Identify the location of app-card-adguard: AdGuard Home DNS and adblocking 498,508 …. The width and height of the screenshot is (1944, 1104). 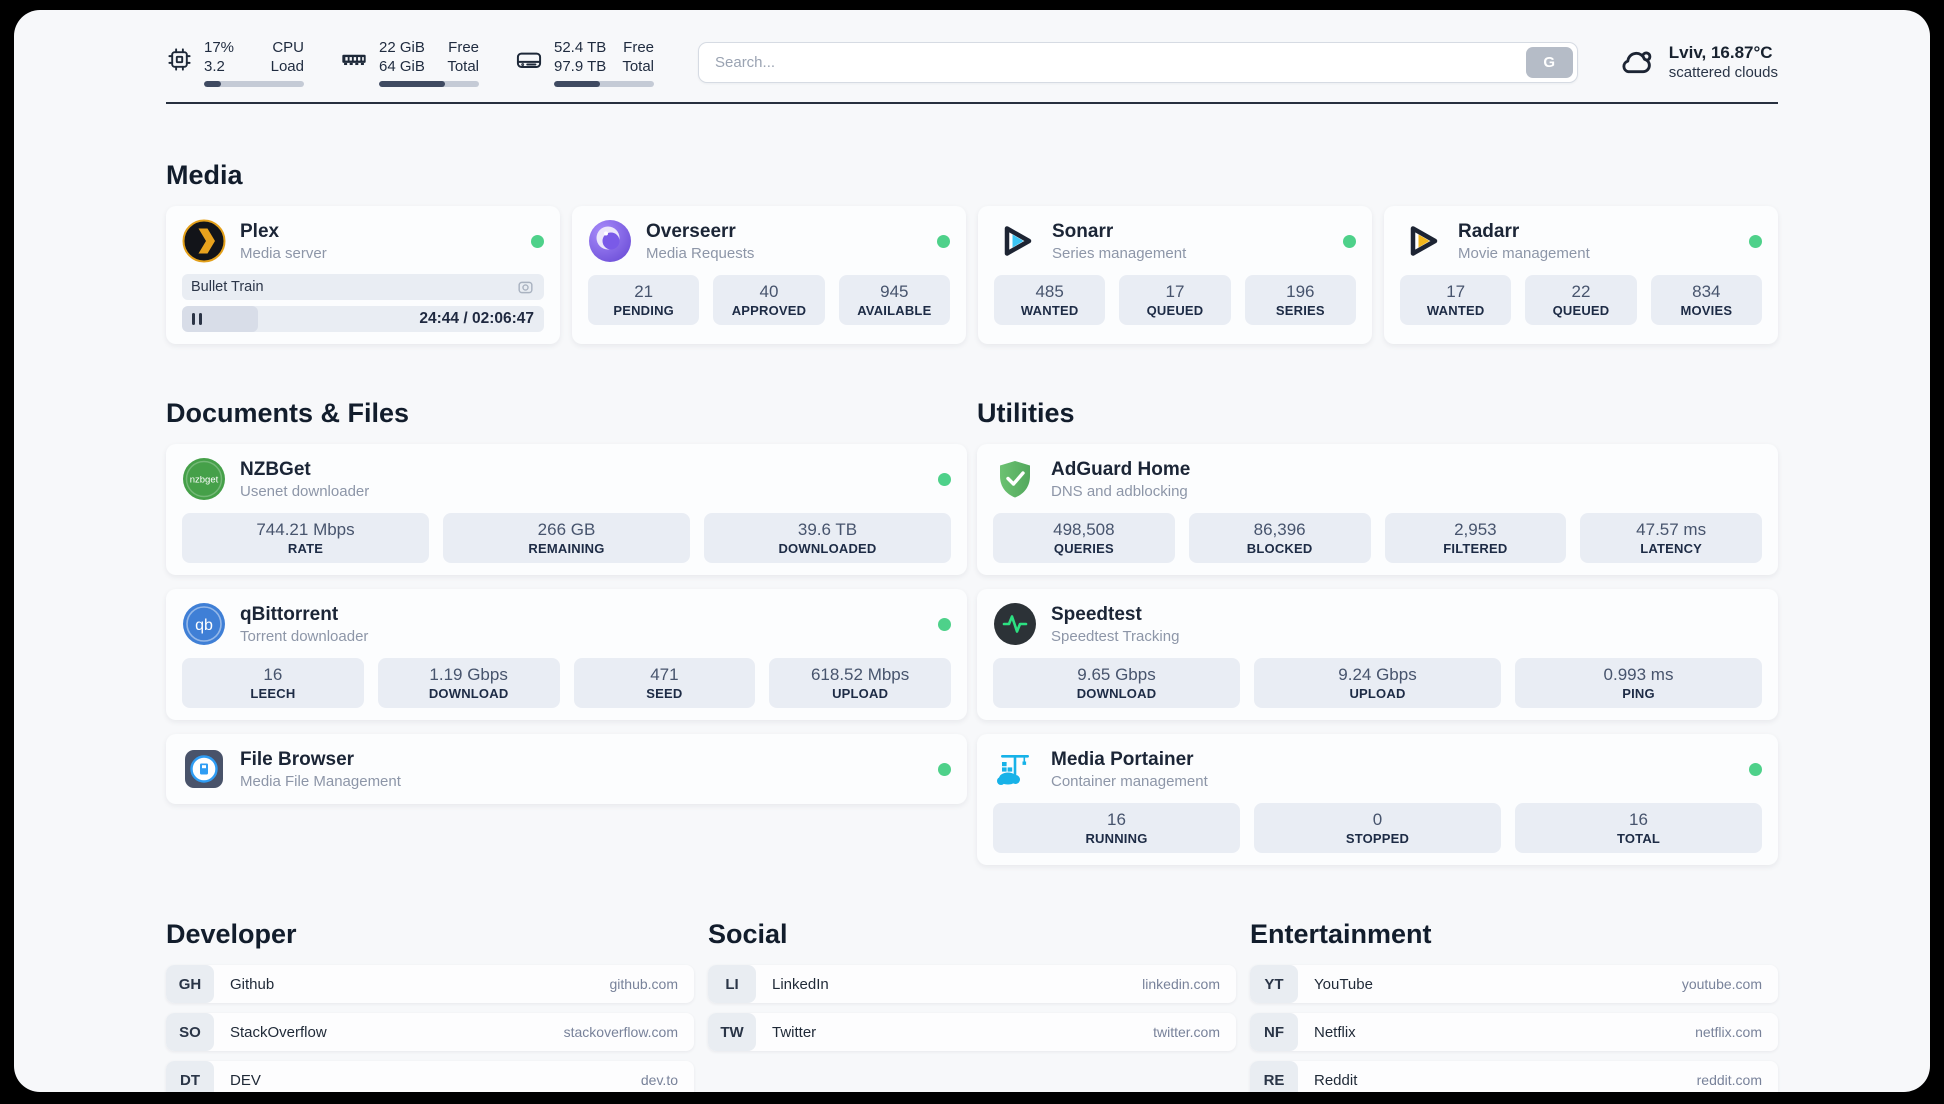
(1377, 509).